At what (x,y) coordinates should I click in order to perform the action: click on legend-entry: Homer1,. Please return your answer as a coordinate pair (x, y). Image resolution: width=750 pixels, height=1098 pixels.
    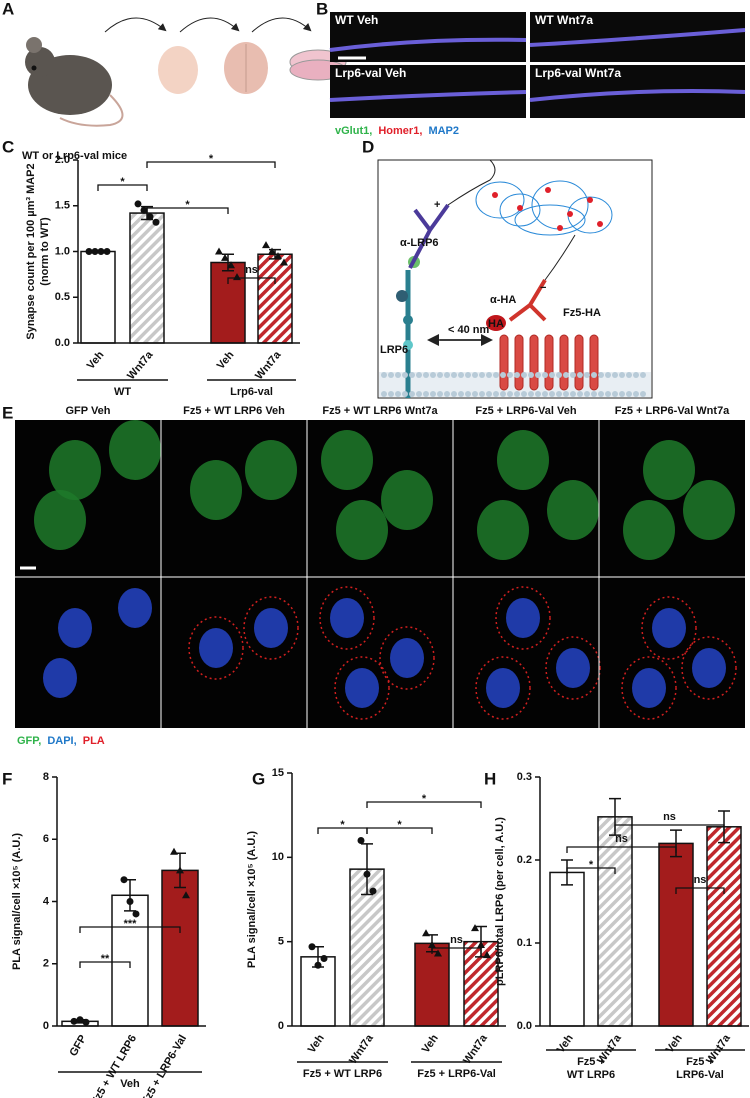
    Looking at the image, I should click on (400, 131).